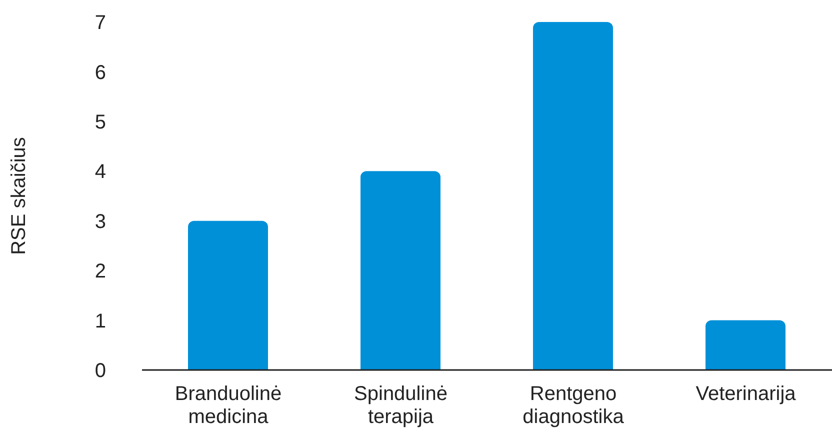 The width and height of the screenshot is (832, 436). What do you see at coordinates (100, 271) in the screenshot?
I see `y-tick-label: 2` at bounding box center [100, 271].